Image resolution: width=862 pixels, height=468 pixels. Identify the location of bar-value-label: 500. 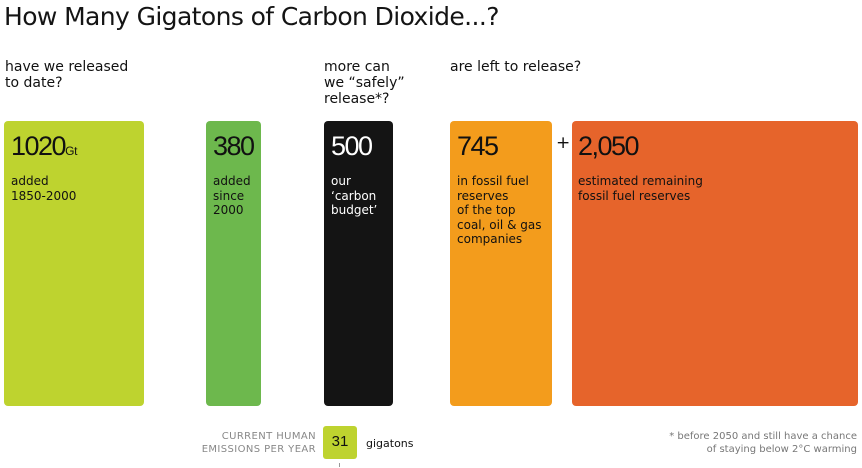
(352, 146).